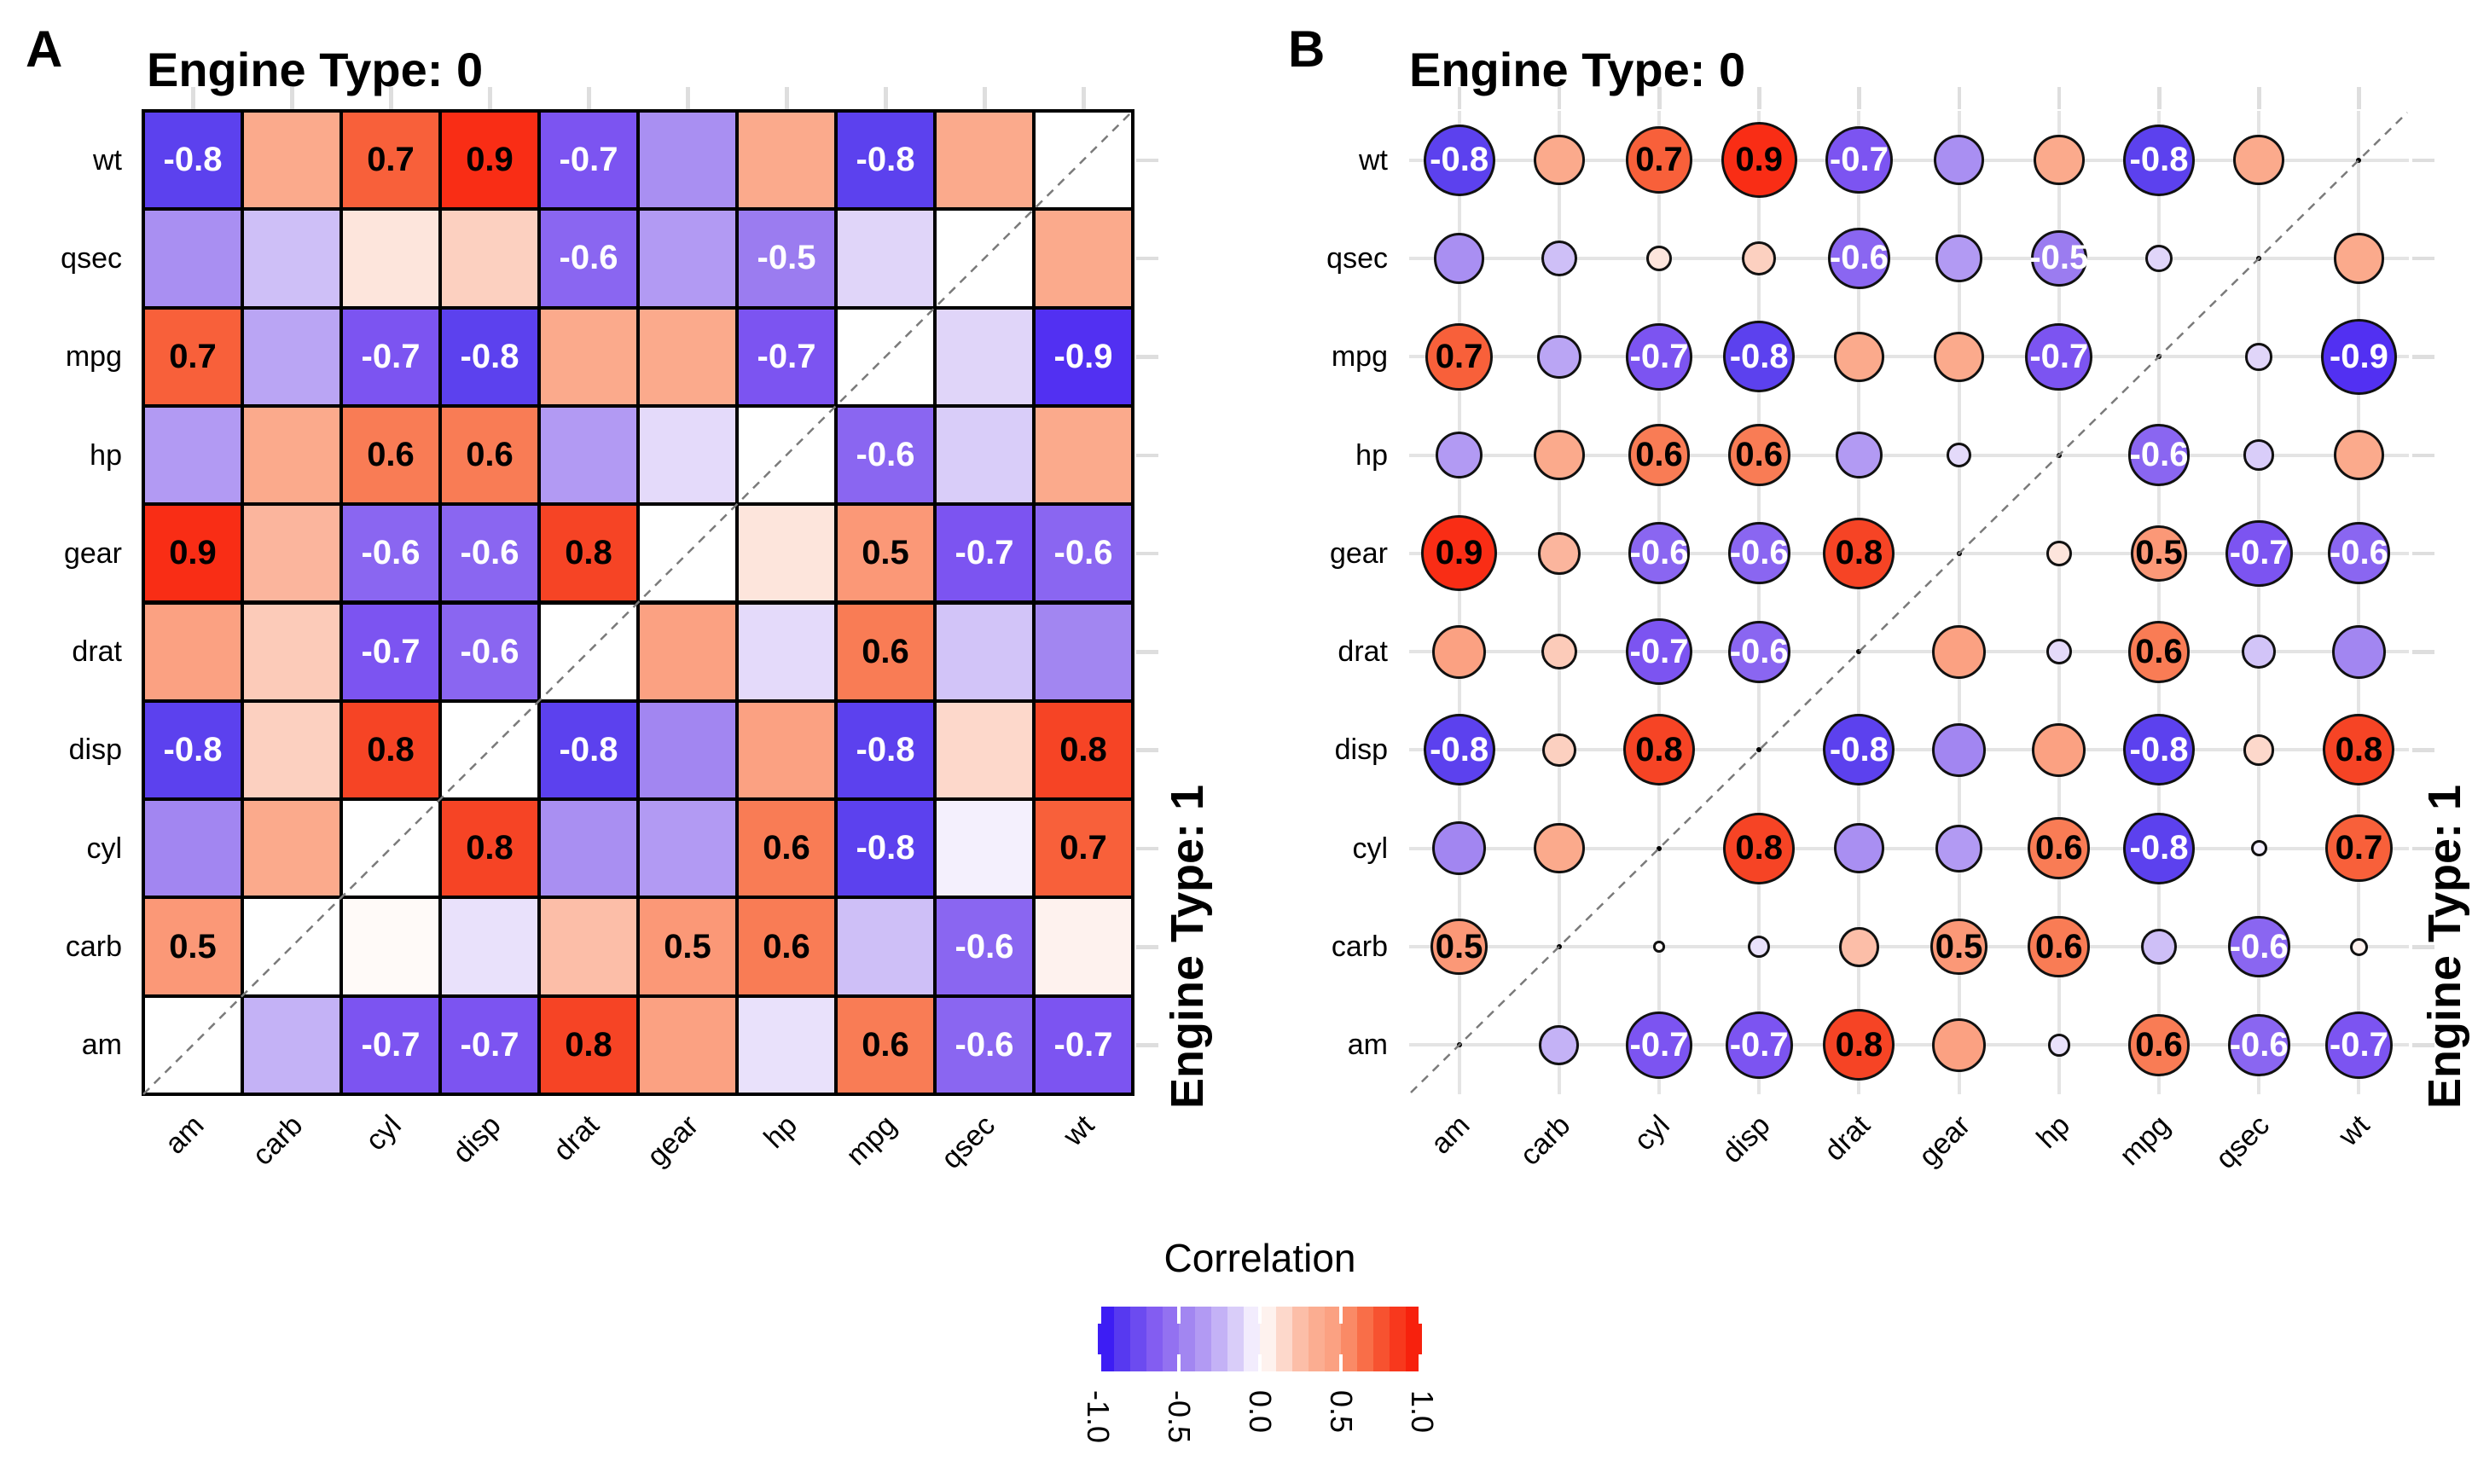  Describe the element at coordinates (1848, 1138) in the screenshot. I see `x-axis-label-drat: drat` at that location.